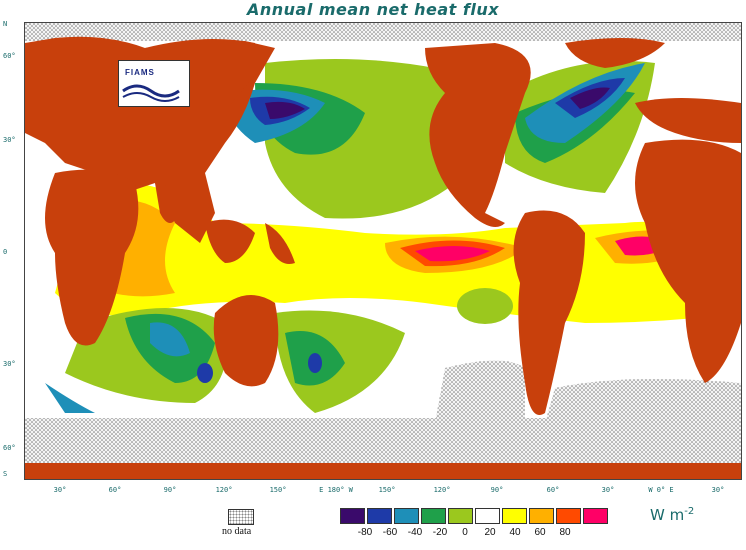 The height and width of the screenshot is (550, 746). Describe the element at coordinates (315, 363) in the screenshot. I see `tasman-darkblue` at that location.